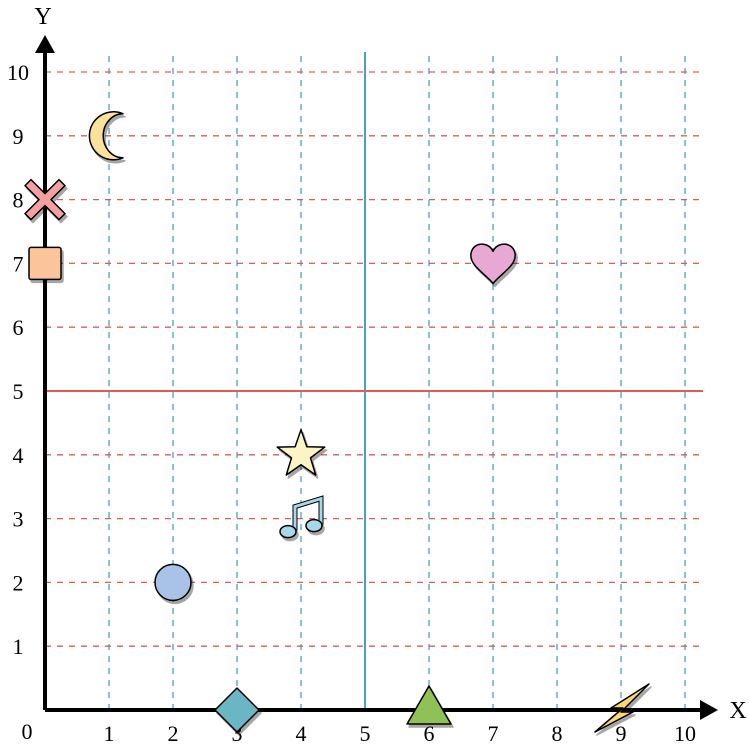 The width and height of the screenshot is (749, 748). Describe the element at coordinates (45, 44) in the screenshot. I see `y-axis-arrow` at that location.